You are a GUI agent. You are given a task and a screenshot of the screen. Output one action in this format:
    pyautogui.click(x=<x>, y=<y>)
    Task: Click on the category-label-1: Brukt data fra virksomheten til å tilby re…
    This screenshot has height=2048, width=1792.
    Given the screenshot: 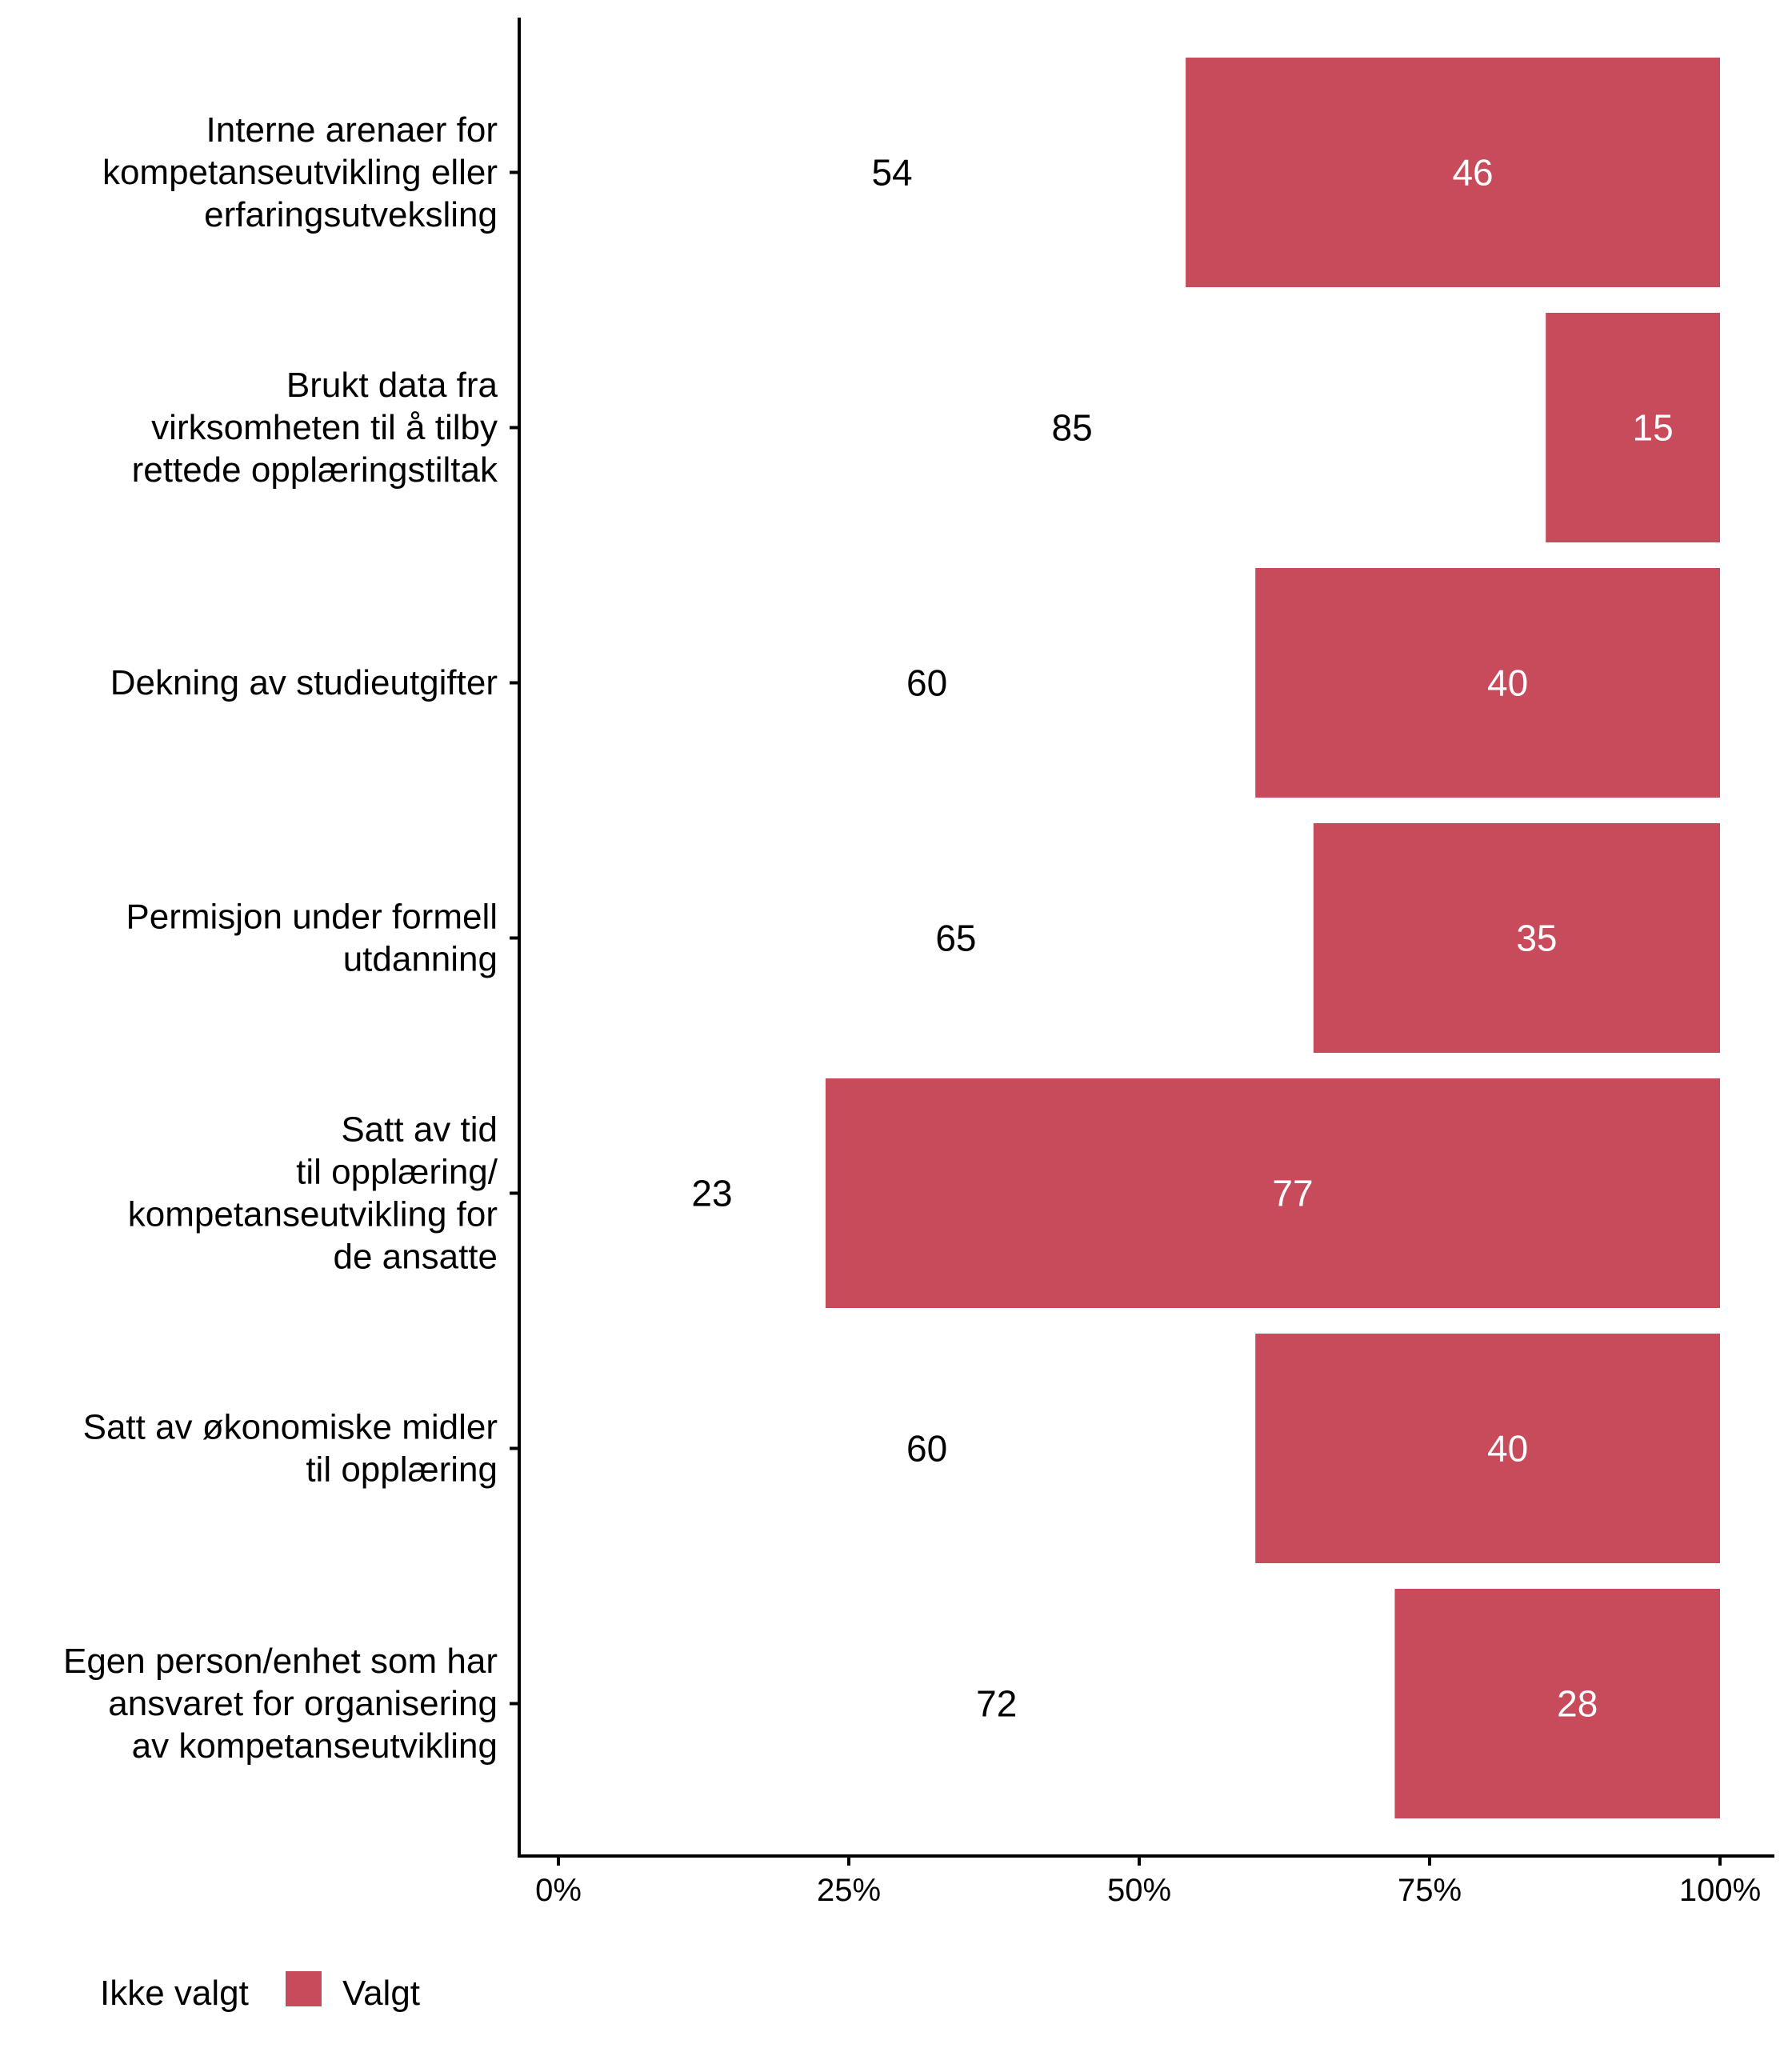 What is the action you would take?
    pyautogui.click(x=315, y=428)
    